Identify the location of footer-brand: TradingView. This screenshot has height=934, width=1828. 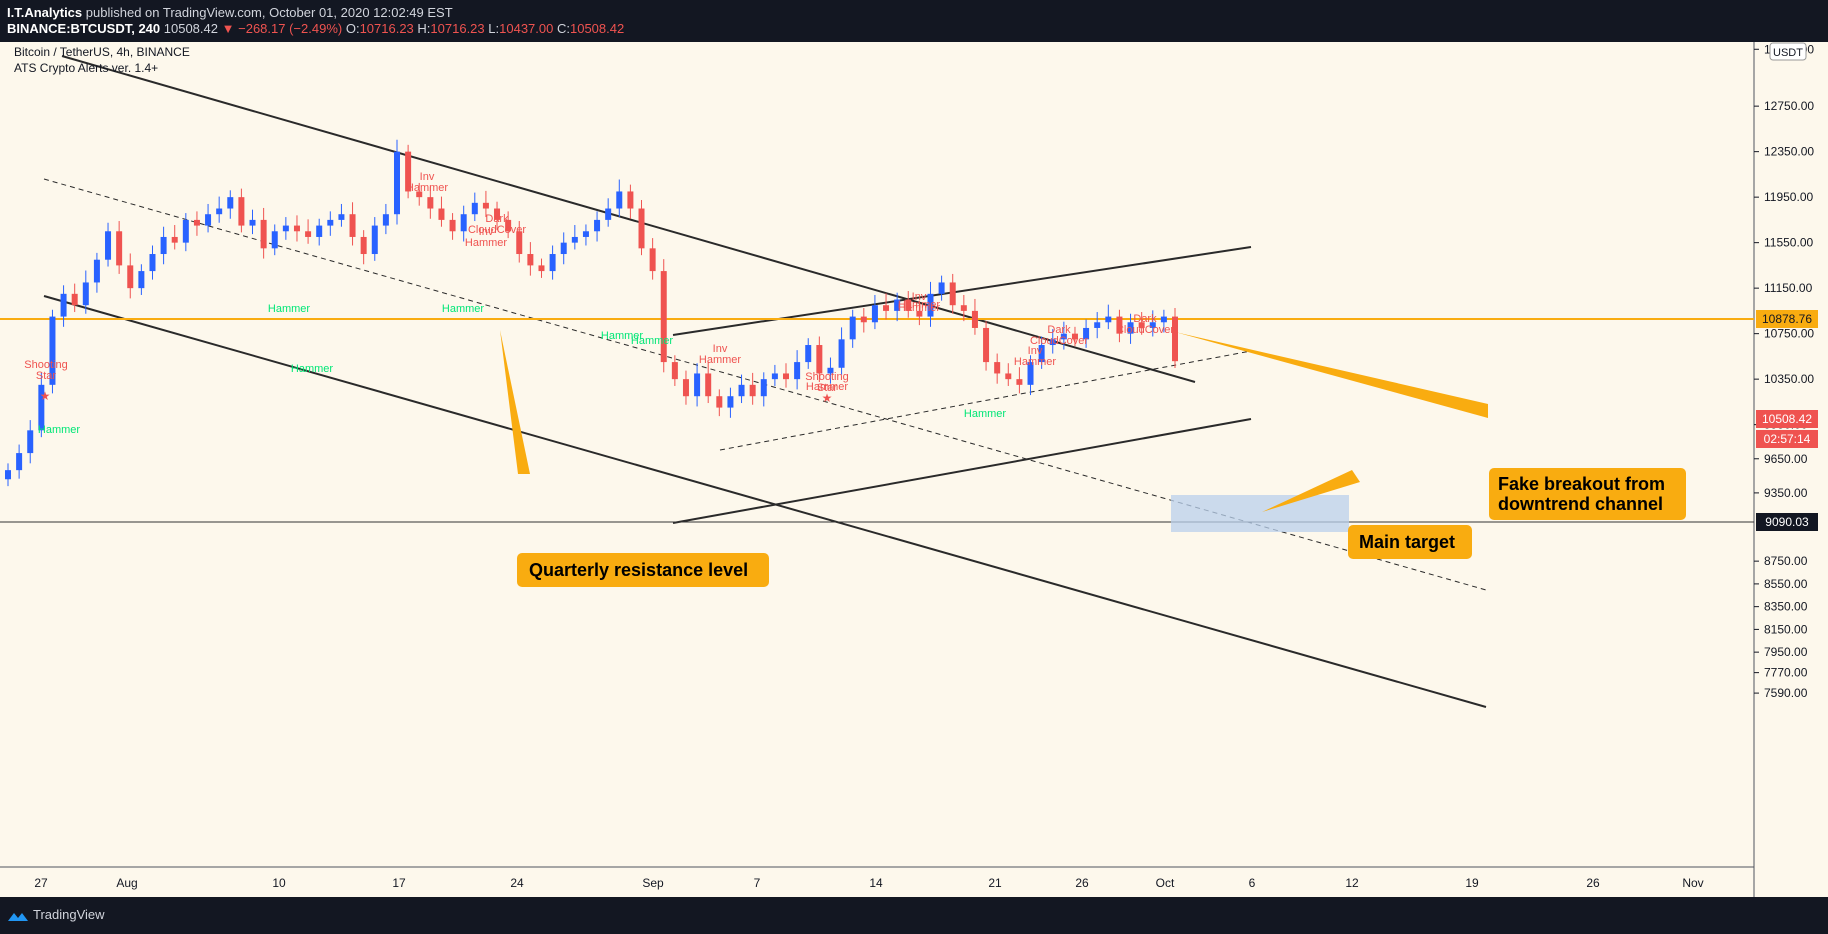
(69, 914).